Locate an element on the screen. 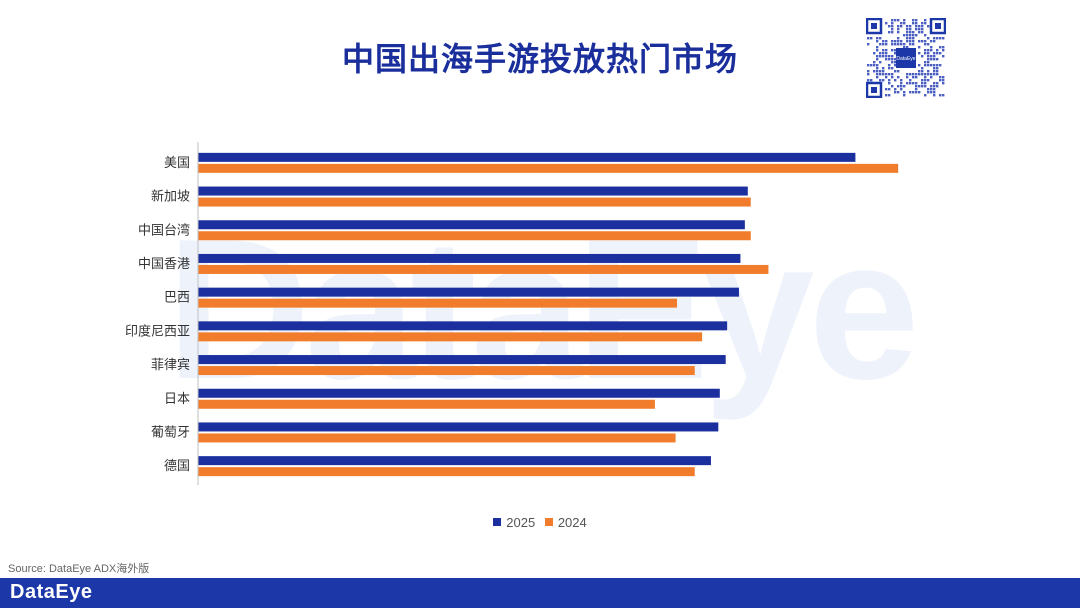 The image size is (1080, 608). x-tick-label-8: 4000 is located at coordinates (787, 508).